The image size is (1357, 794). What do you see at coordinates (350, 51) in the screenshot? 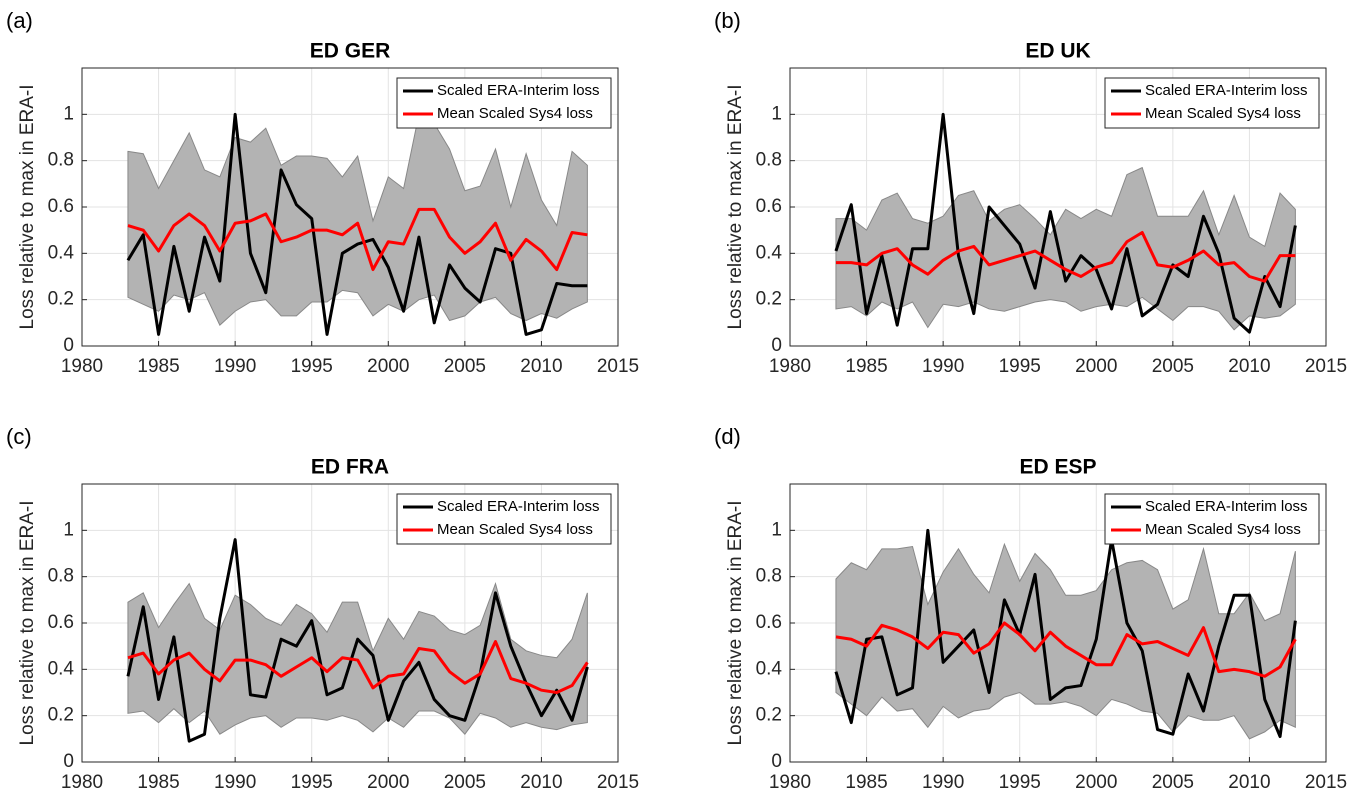
I see `chart-title: ED GER` at bounding box center [350, 51].